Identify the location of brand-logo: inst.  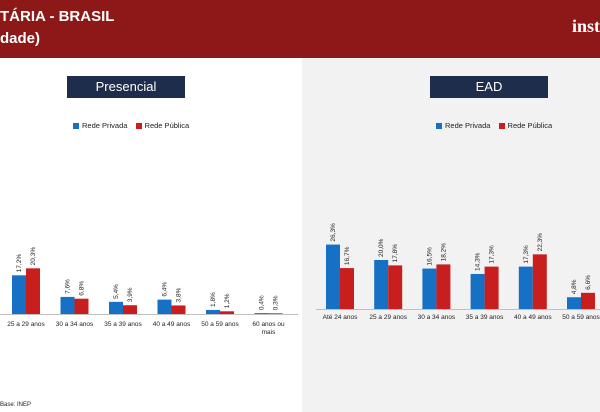
(585, 26).